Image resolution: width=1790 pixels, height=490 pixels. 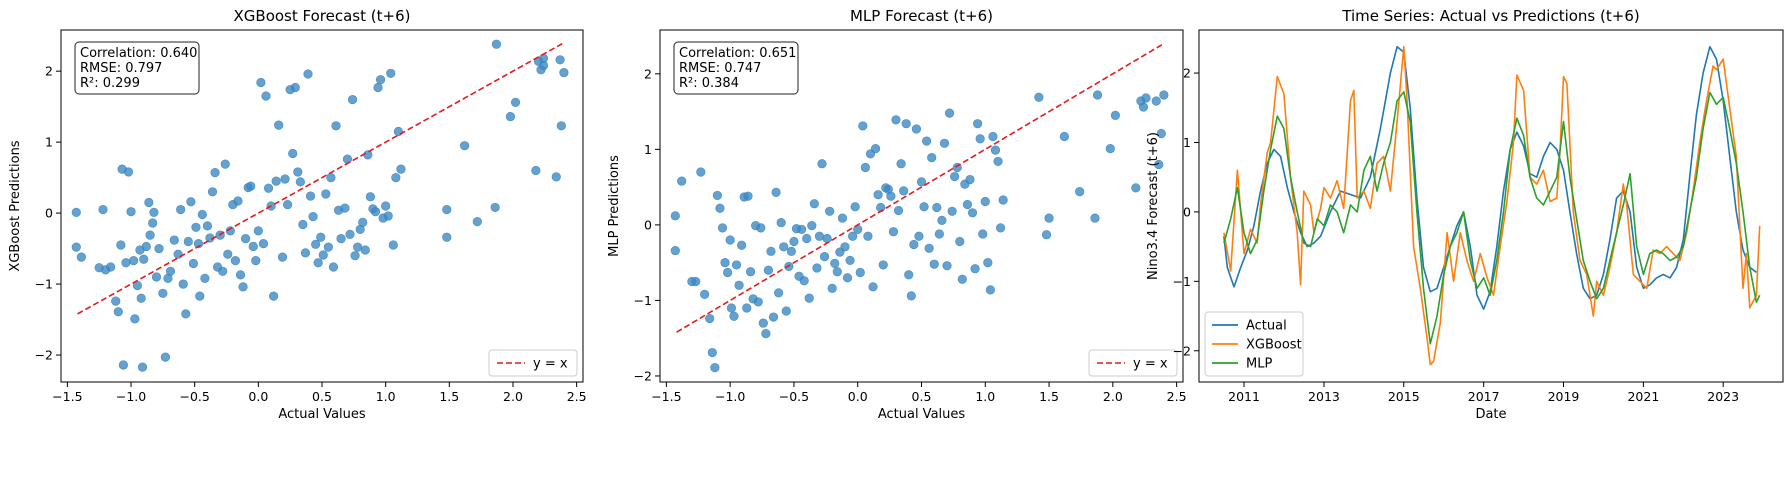 I want to click on x-tick-label: 2021, so click(x=1643, y=396).